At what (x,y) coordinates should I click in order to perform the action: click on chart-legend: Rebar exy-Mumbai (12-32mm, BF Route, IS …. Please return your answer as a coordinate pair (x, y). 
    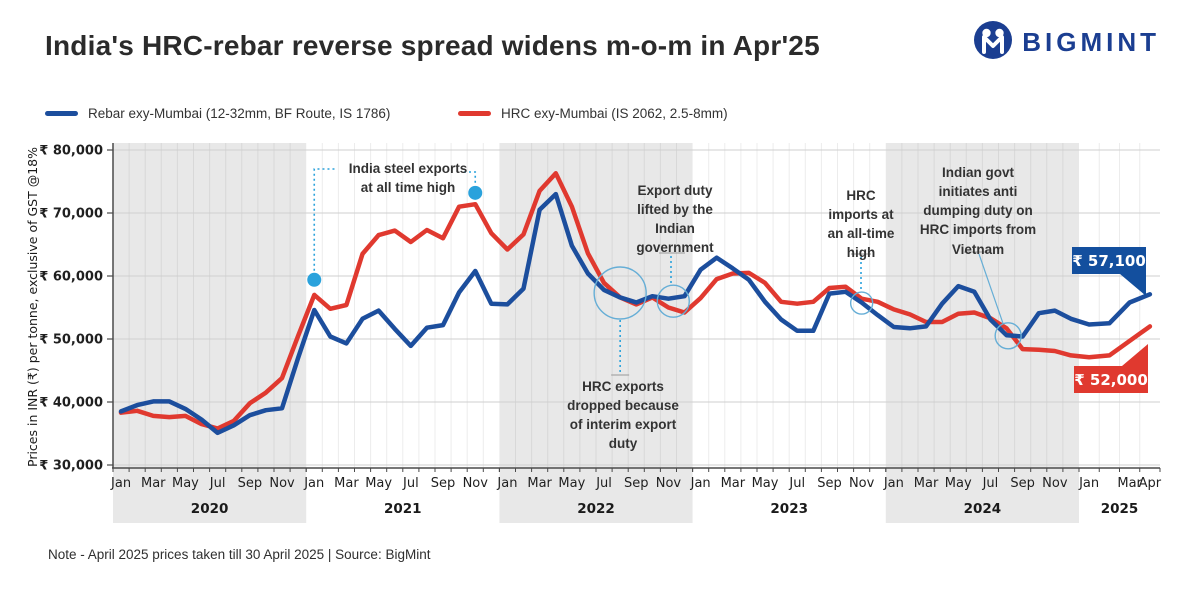
    Looking at the image, I should click on (495, 116).